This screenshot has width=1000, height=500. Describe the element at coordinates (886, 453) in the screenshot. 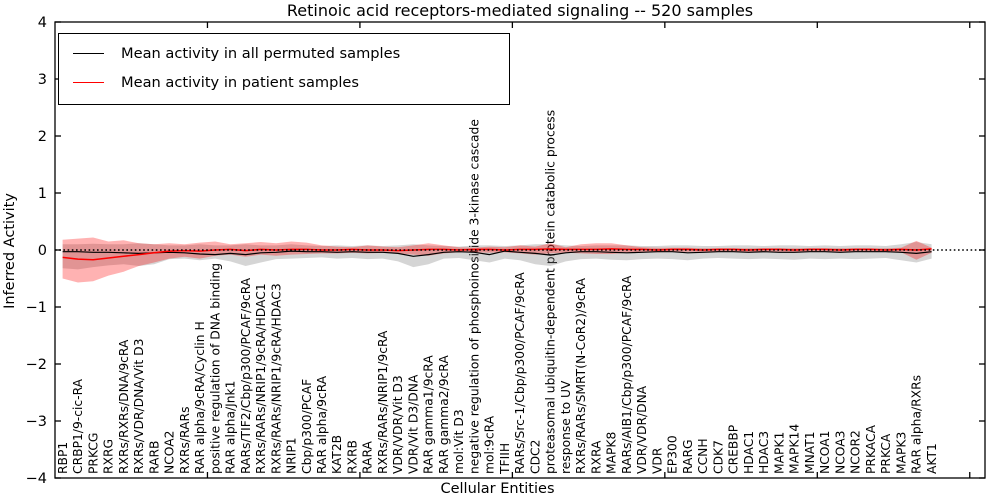

I see `x-category-label: PRKCA` at that location.